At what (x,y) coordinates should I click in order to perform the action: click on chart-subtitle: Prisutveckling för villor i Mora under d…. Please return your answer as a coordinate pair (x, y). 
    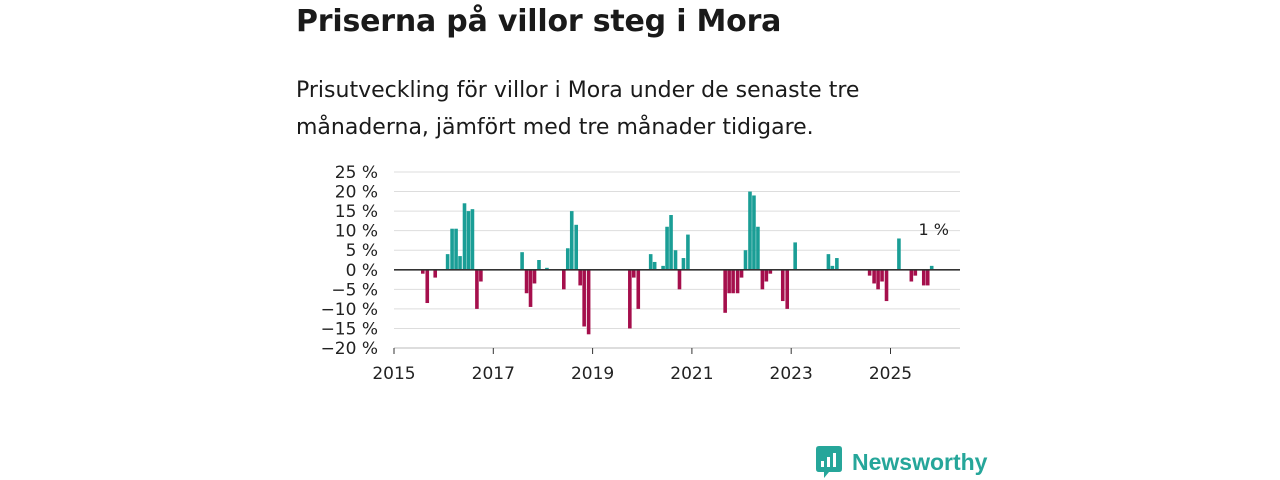
    Looking at the image, I should click on (578, 109).